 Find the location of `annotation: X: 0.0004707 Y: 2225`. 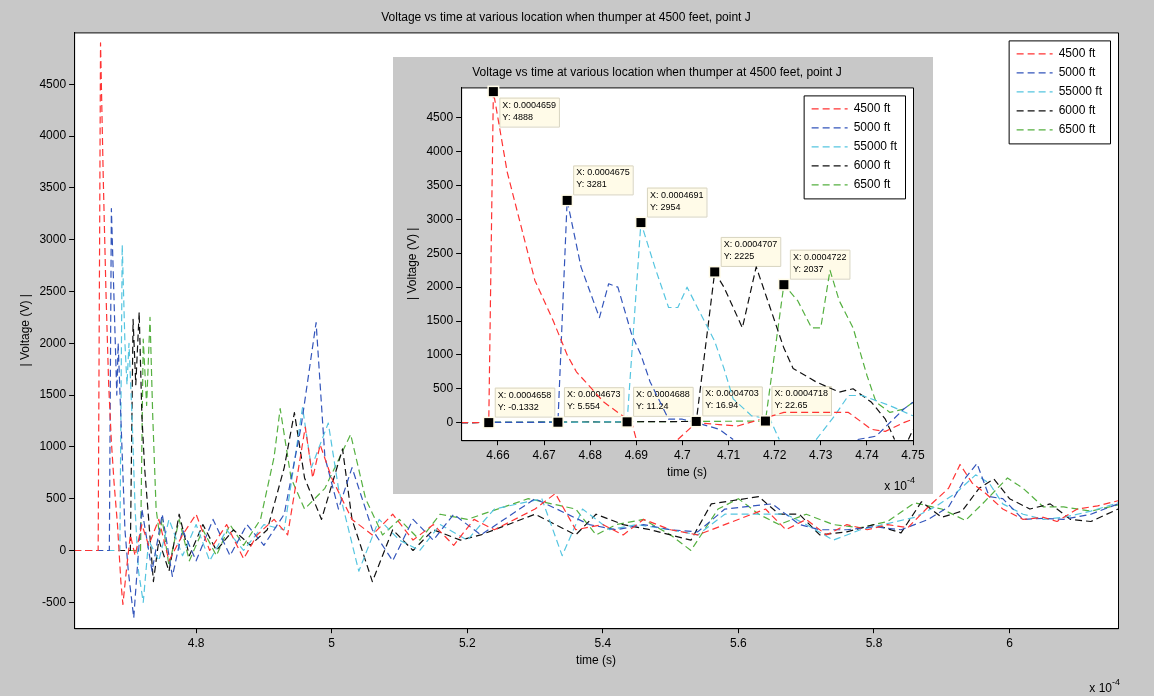

annotation: X: 0.0004707 Y: 2225 is located at coordinates (750, 249).